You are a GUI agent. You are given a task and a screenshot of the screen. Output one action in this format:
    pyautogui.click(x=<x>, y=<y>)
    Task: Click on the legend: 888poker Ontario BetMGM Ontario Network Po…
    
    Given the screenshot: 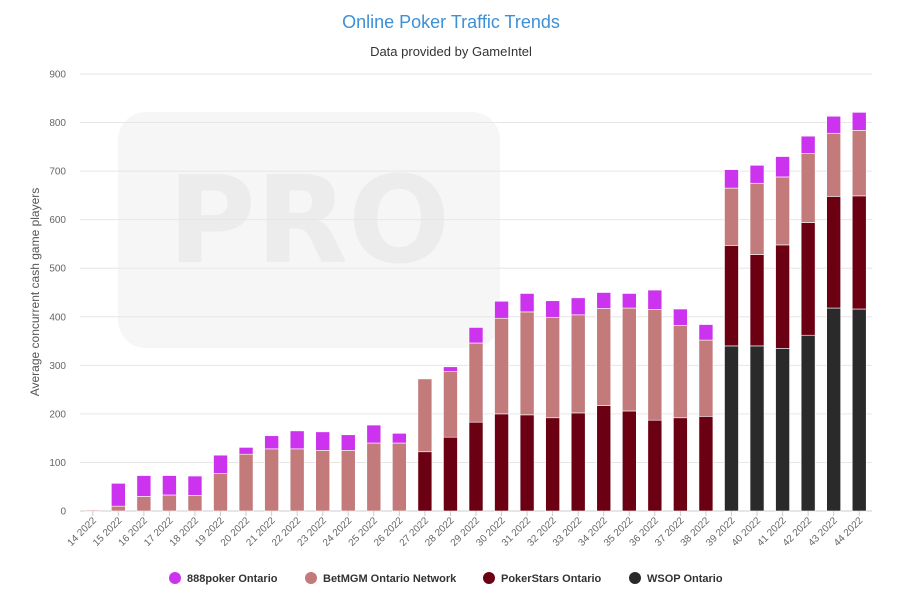 What is the action you would take?
    pyautogui.click(x=446, y=578)
    